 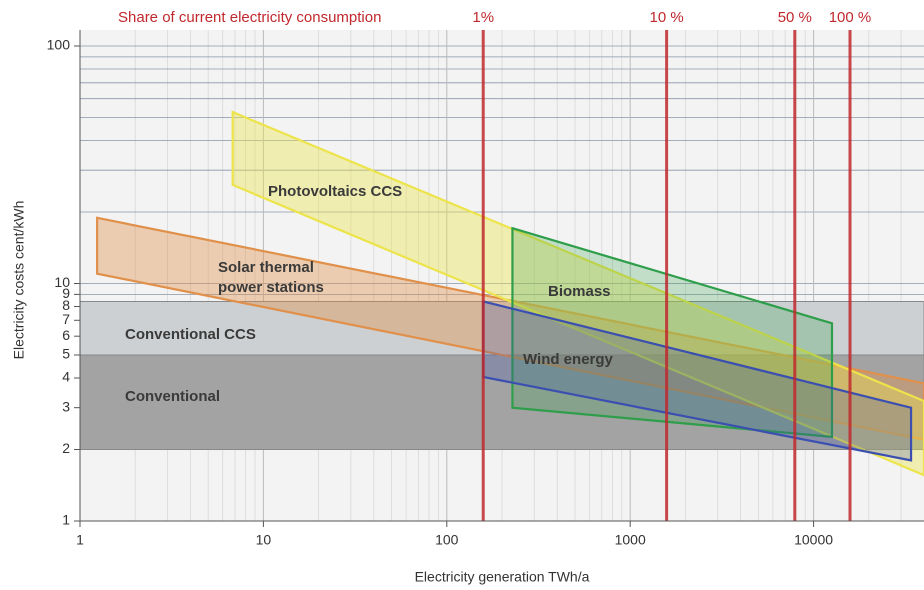 I want to click on band, so click(x=672, y=332).